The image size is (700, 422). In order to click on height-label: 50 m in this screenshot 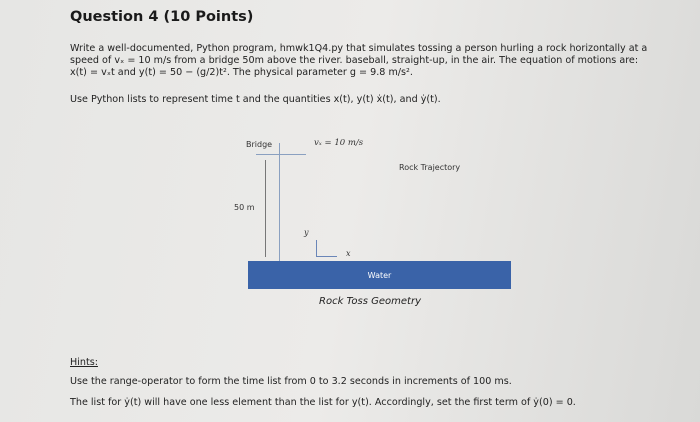, I will do `click(244, 207)`.